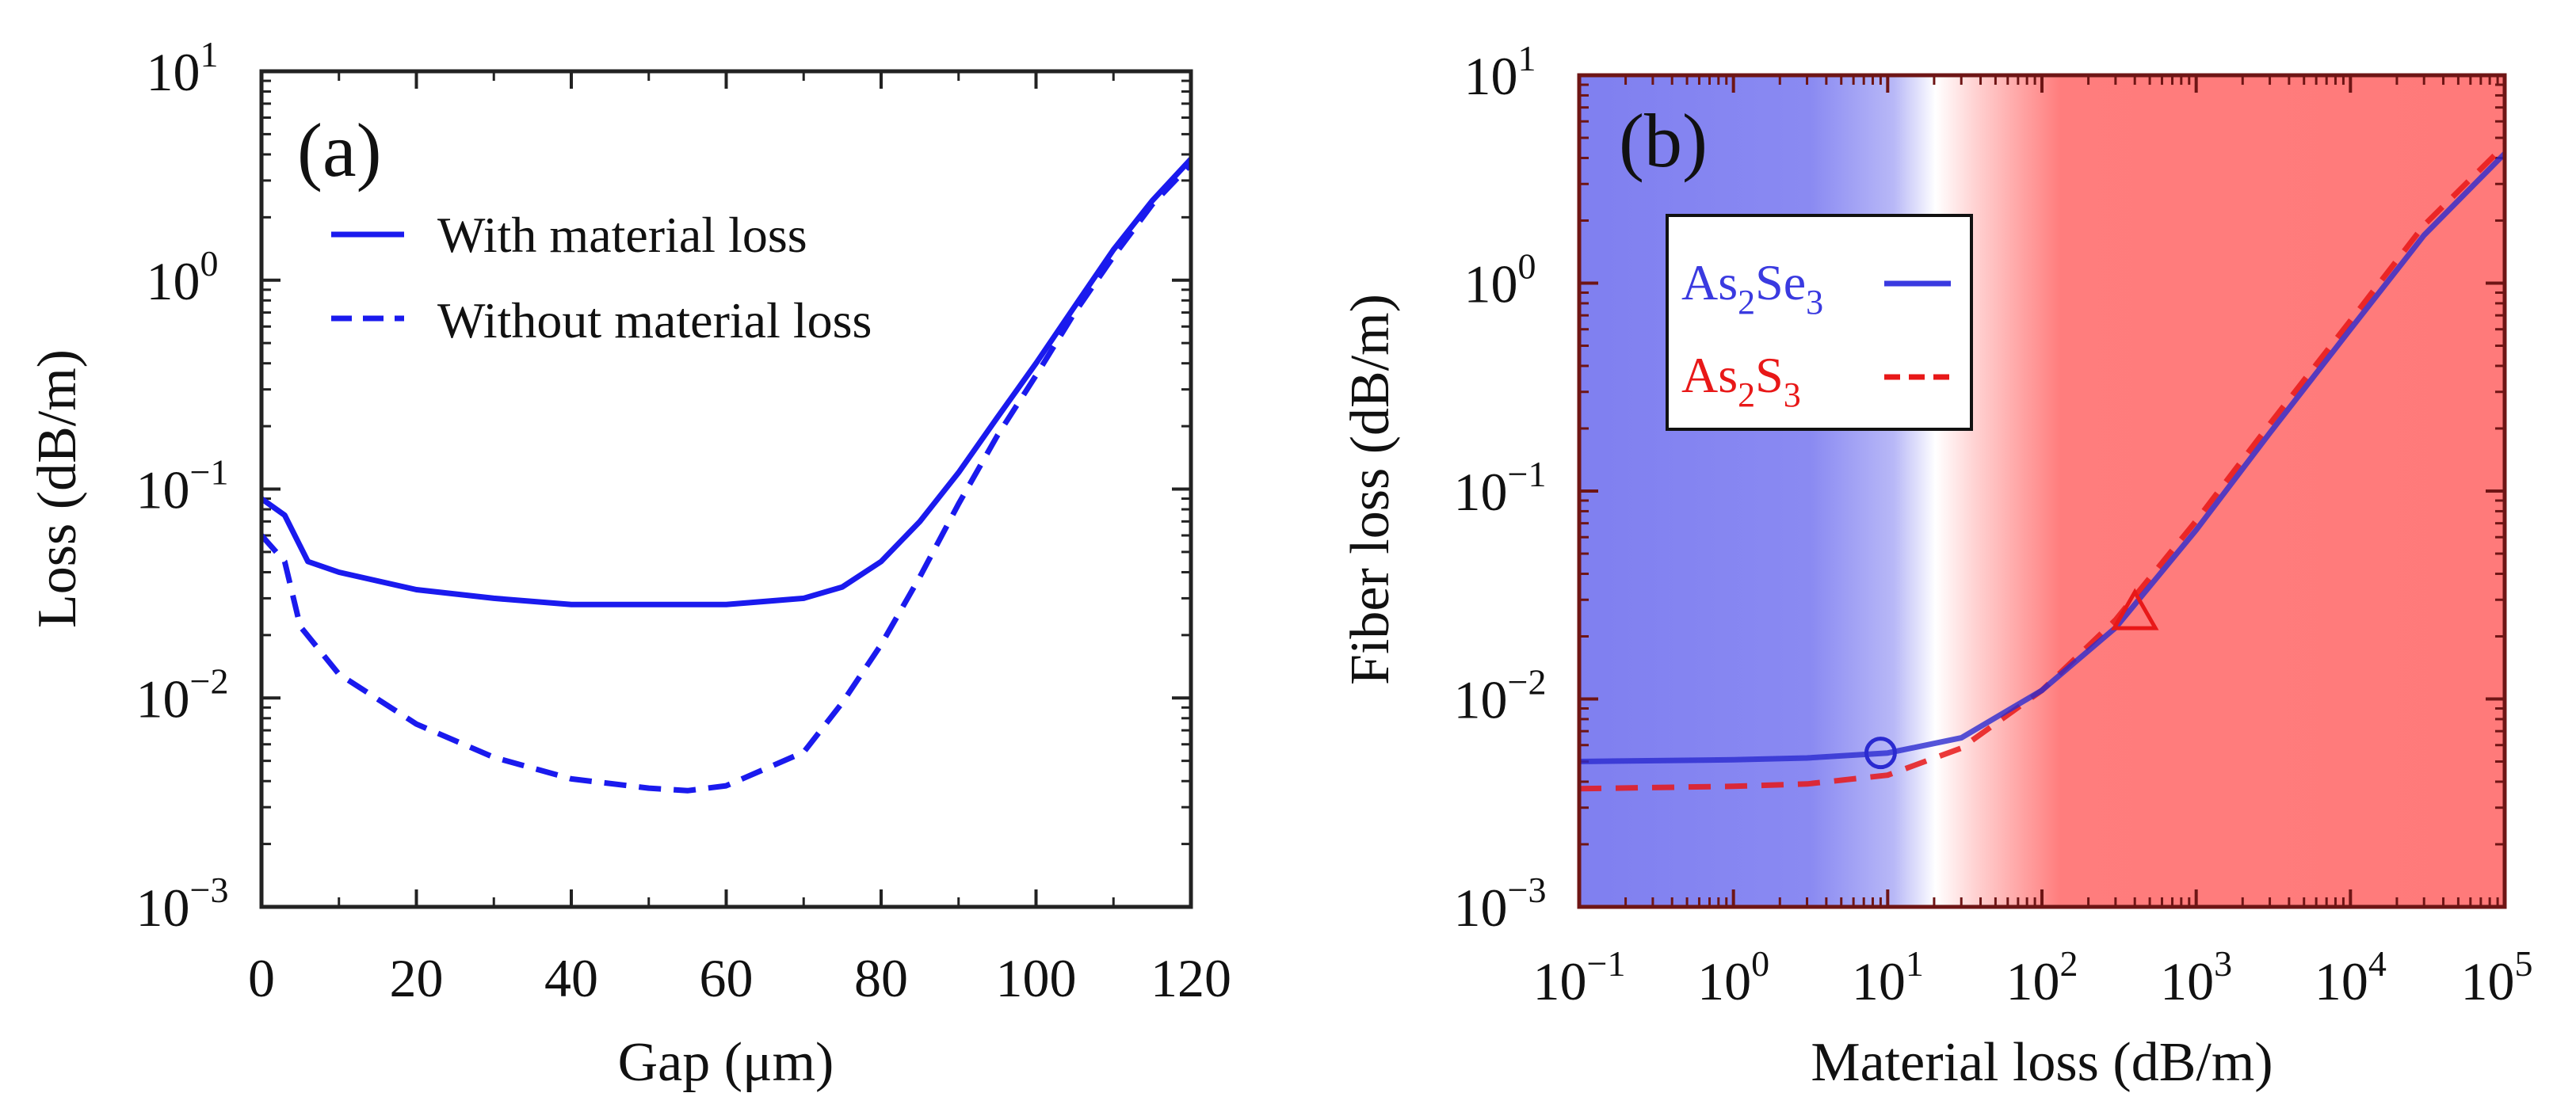 The image size is (2576, 1112). What do you see at coordinates (2042, 977) in the screenshot?
I see `x-tick-label: 102` at bounding box center [2042, 977].